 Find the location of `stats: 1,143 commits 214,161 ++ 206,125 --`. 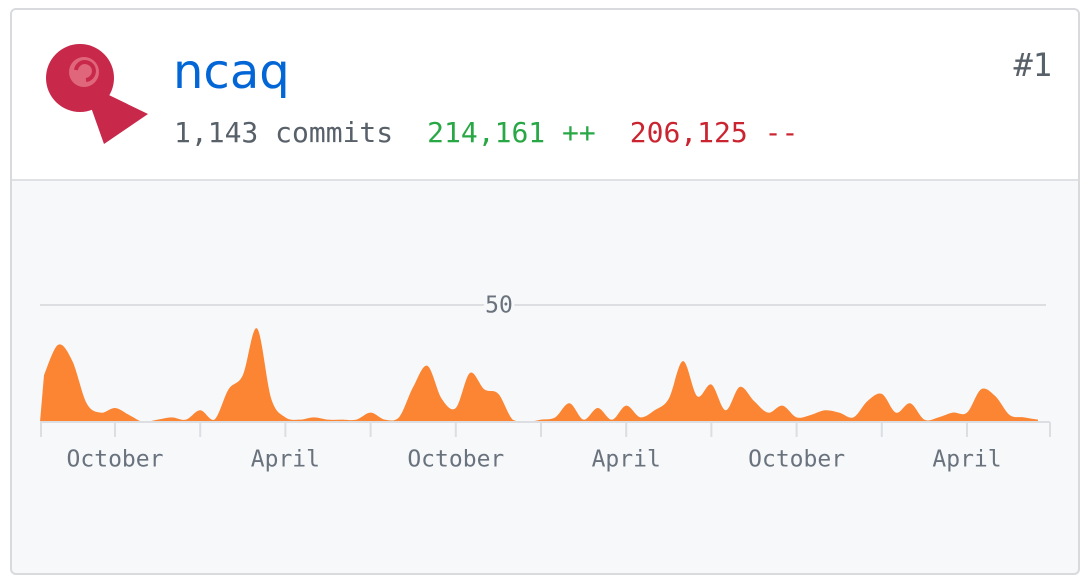

stats: 1,143 commits 214,161 ++ 206,125 -- is located at coordinates (503, 132).